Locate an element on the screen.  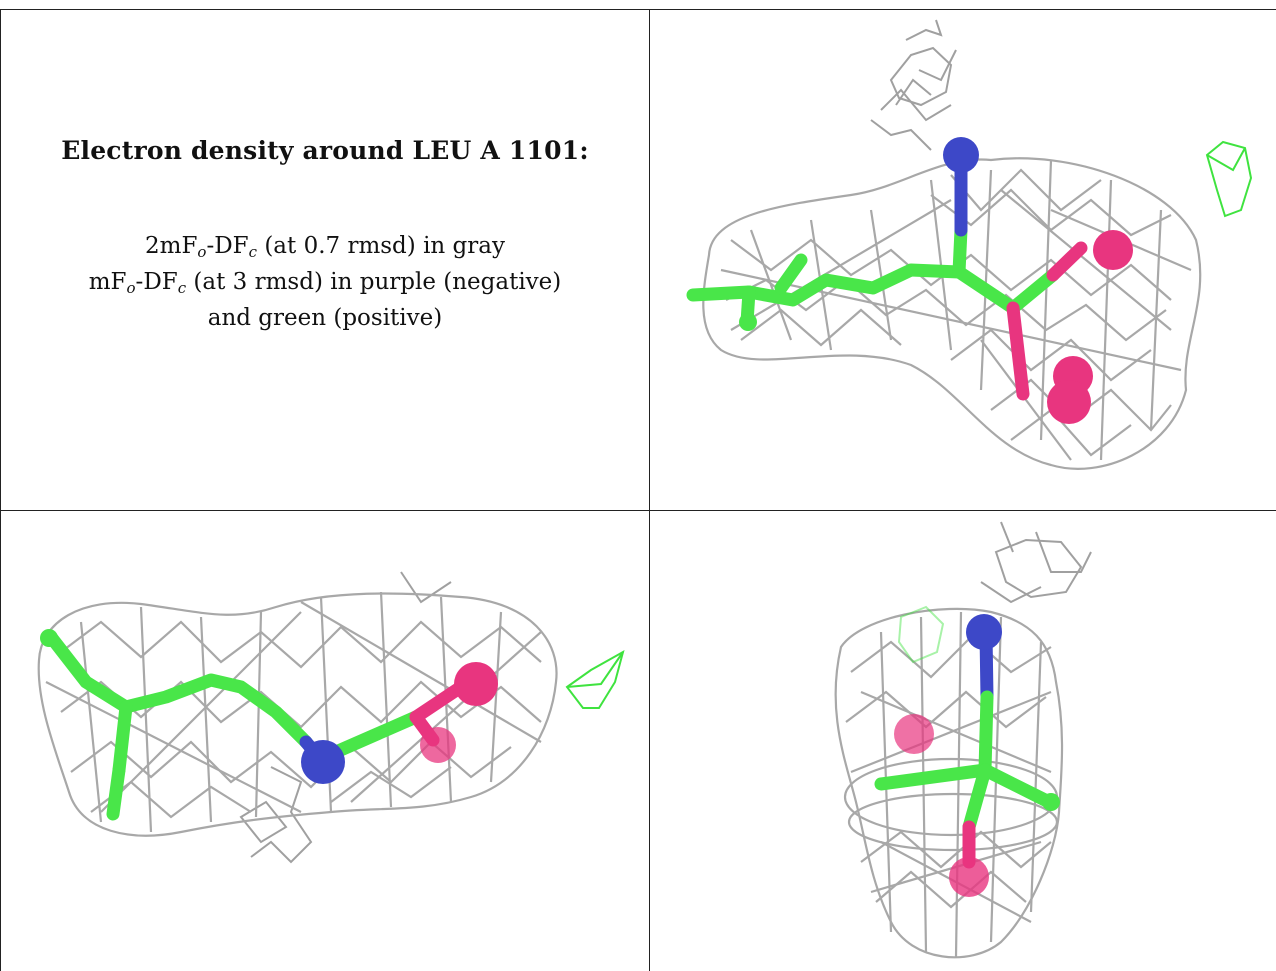
2fofc-mesh-view-3 is located at coordinates (949, 783).